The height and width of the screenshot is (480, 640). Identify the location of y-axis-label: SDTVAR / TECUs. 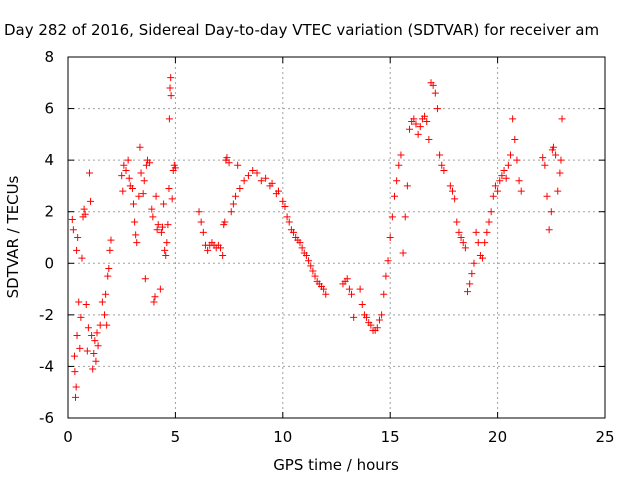
(13, 236).